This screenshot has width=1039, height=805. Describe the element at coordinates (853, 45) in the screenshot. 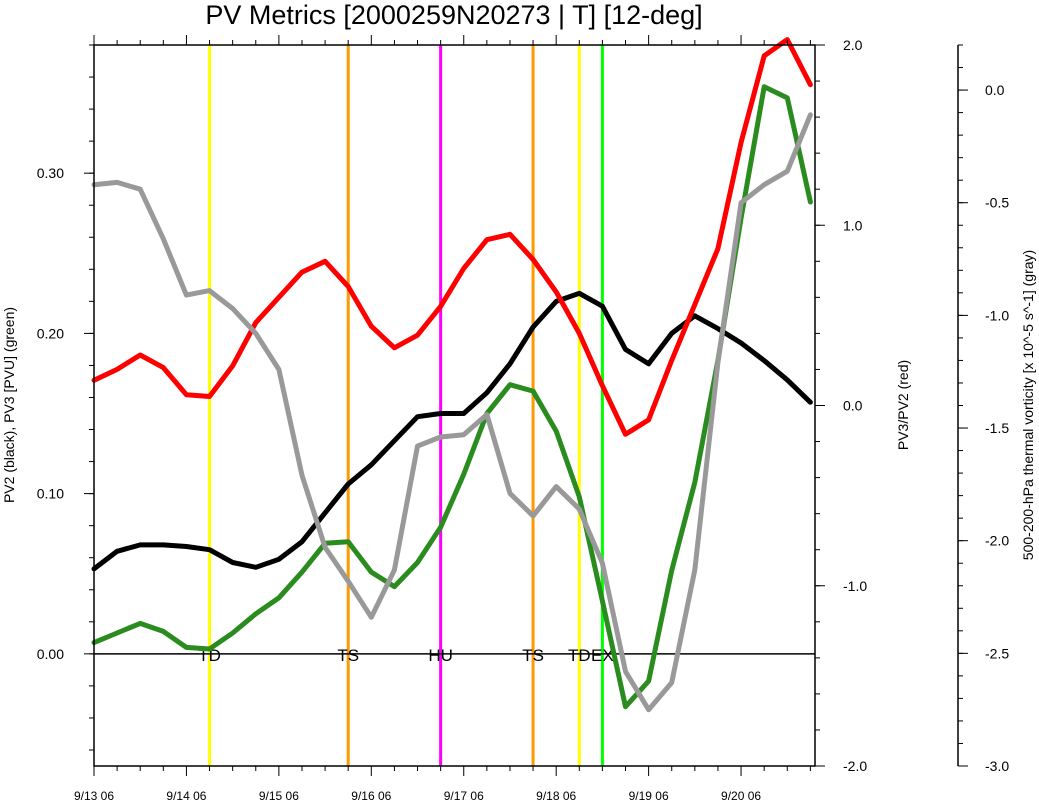

I see `mid-tick-label-4: 2.0` at that location.